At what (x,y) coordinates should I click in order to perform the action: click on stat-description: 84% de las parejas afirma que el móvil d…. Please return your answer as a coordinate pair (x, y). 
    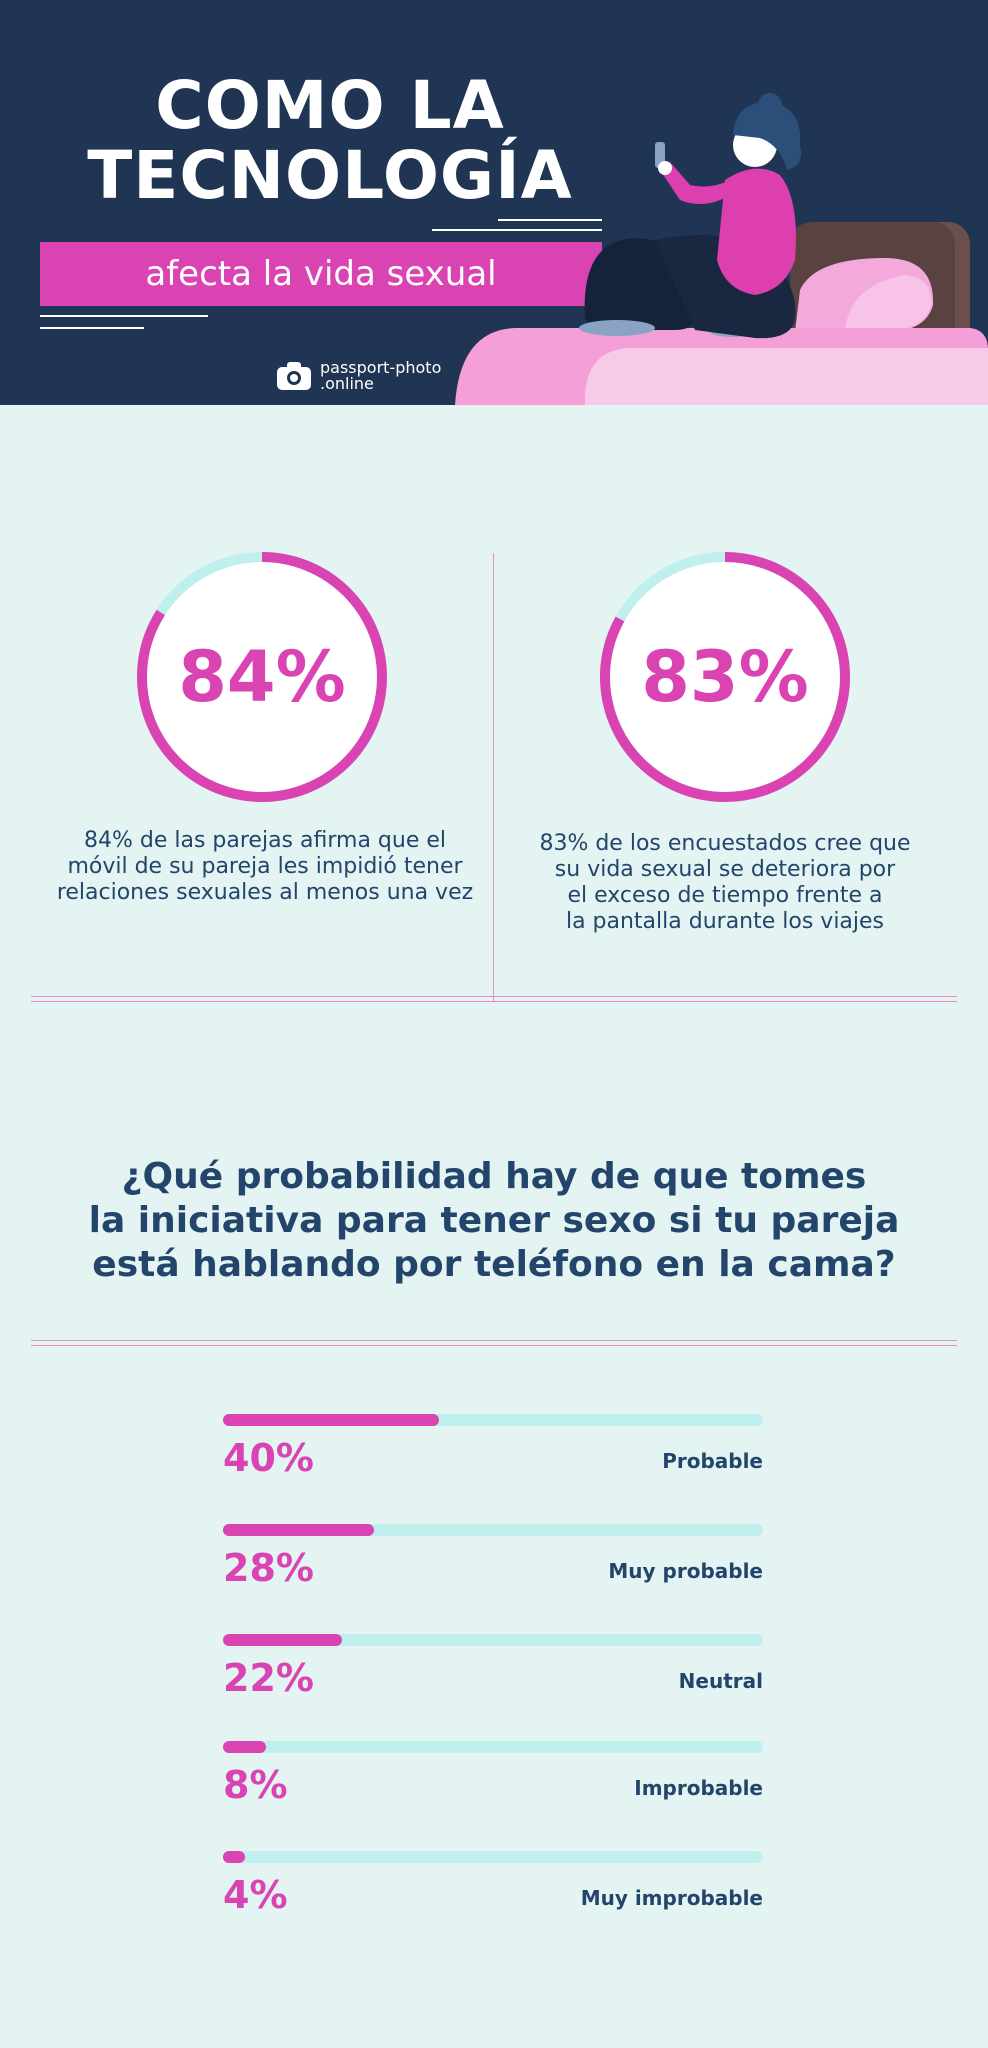
    Looking at the image, I should click on (265, 866).